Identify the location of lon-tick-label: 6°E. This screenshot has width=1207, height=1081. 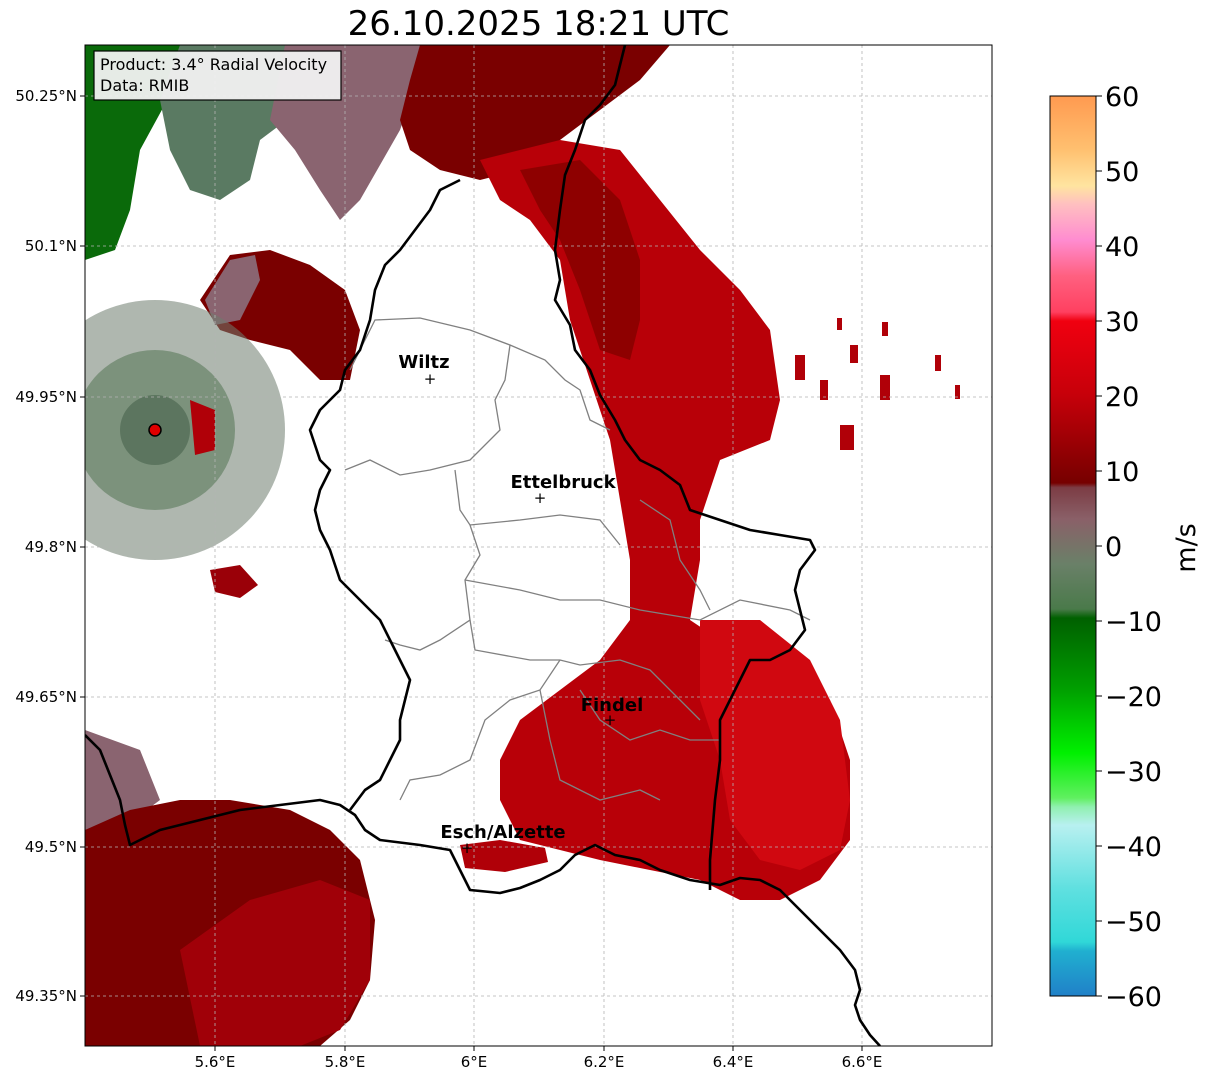
(474, 1062).